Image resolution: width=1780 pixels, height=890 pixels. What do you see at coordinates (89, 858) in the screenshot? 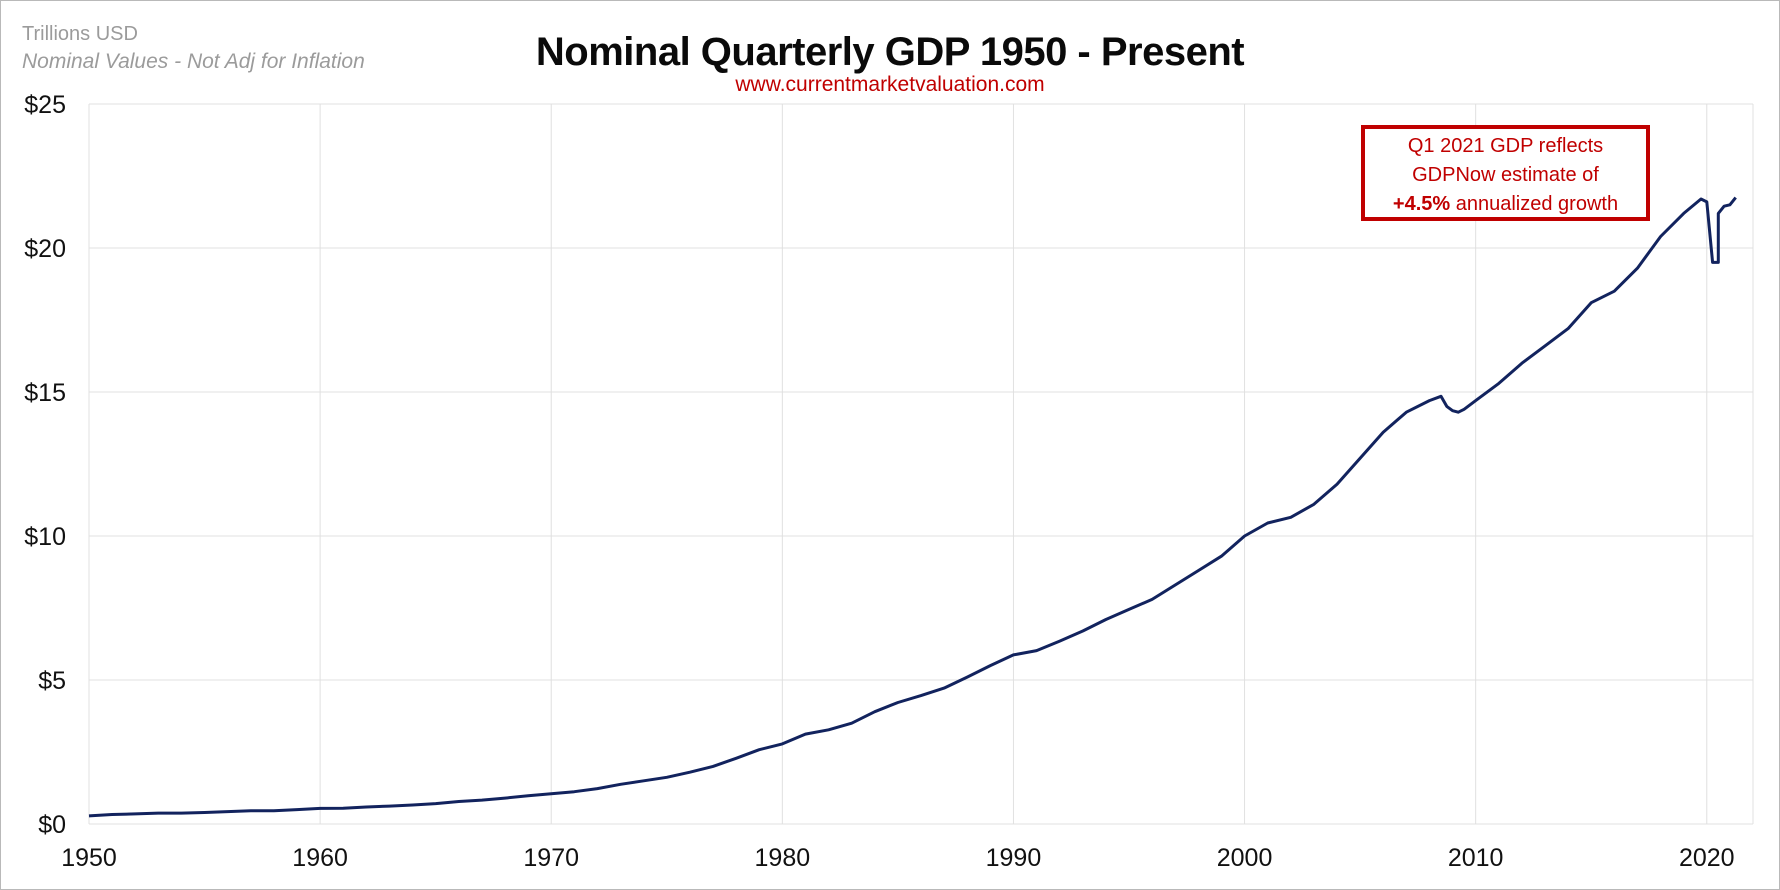
I see `x-tick-label: 1950` at bounding box center [89, 858].